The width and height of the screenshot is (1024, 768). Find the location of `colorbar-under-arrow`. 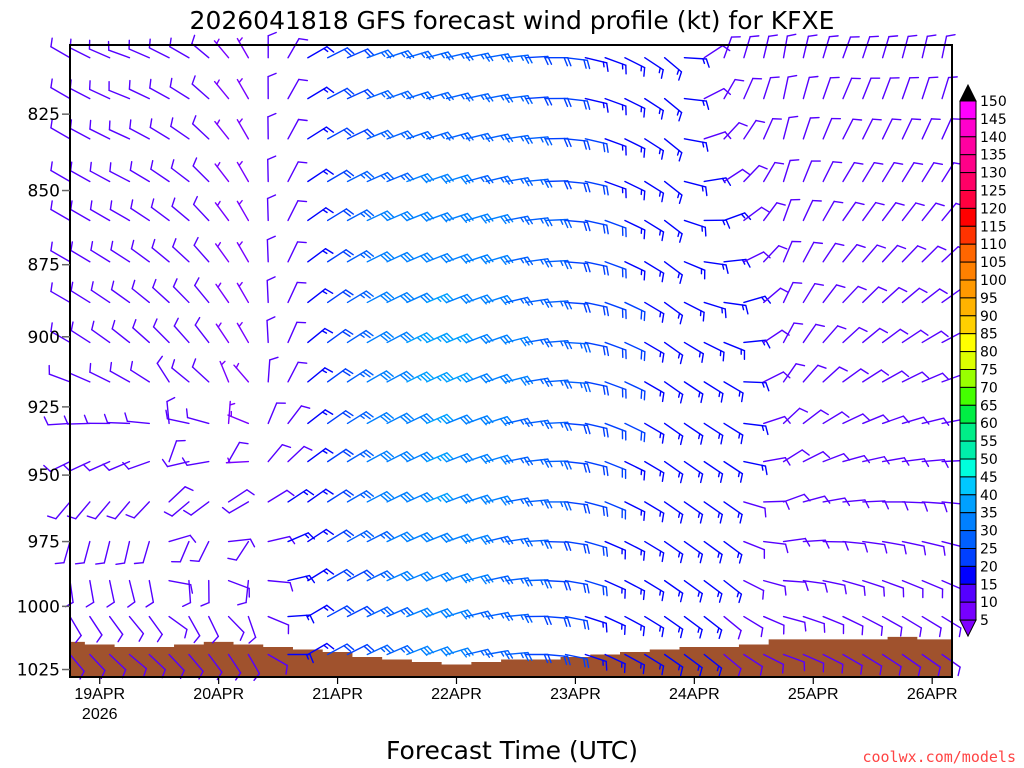

colorbar-under-arrow is located at coordinates (968, 628).